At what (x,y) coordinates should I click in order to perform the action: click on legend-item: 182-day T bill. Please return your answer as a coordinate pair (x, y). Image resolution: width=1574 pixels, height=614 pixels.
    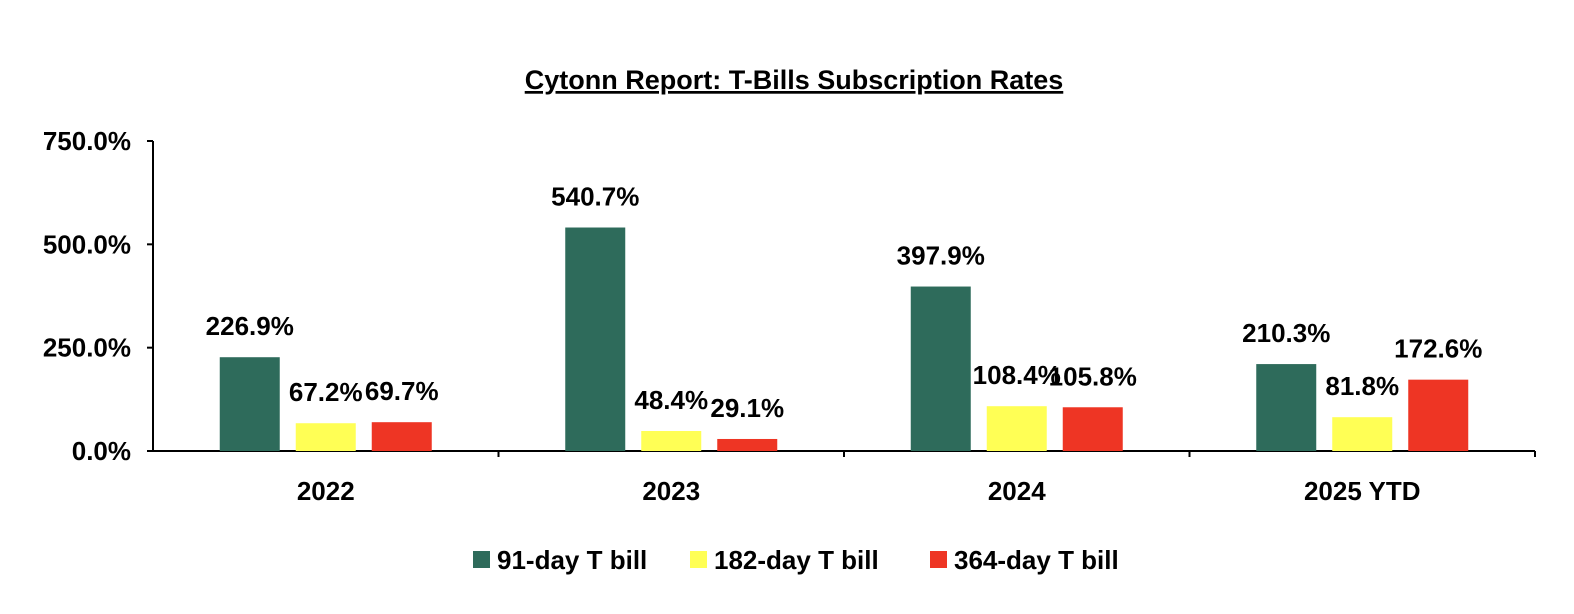
    Looking at the image, I should click on (784, 560).